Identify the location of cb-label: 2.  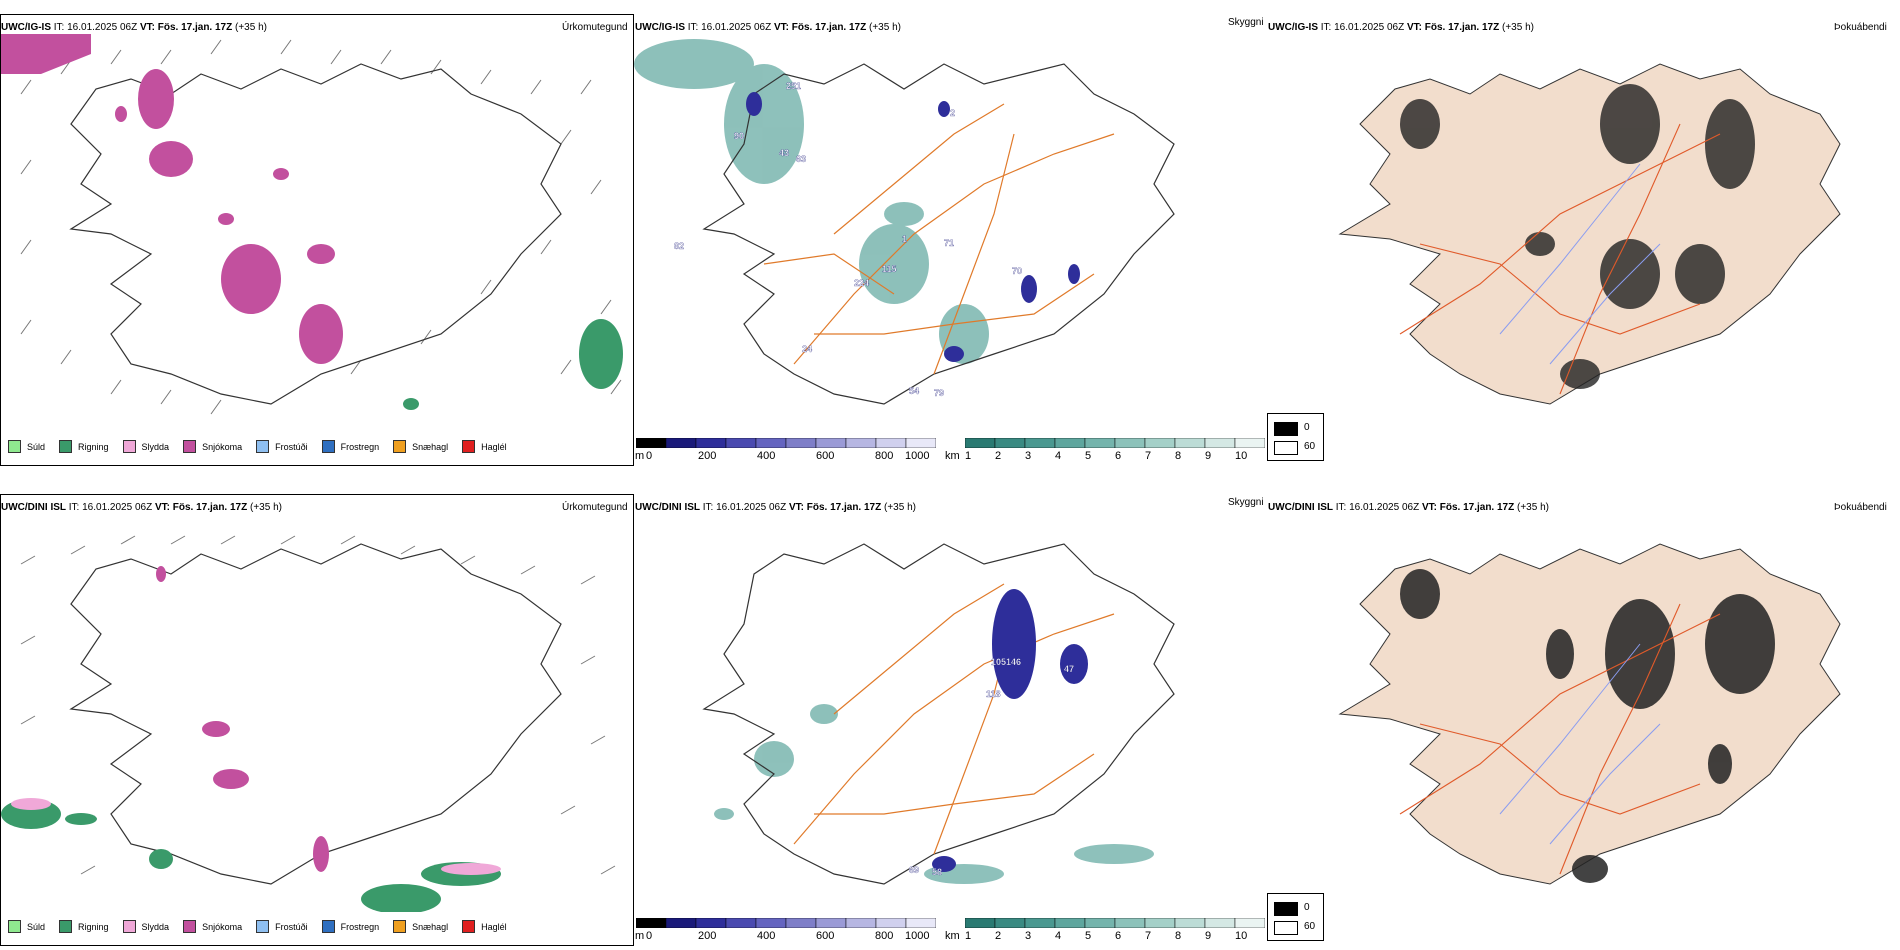
(952, 113).